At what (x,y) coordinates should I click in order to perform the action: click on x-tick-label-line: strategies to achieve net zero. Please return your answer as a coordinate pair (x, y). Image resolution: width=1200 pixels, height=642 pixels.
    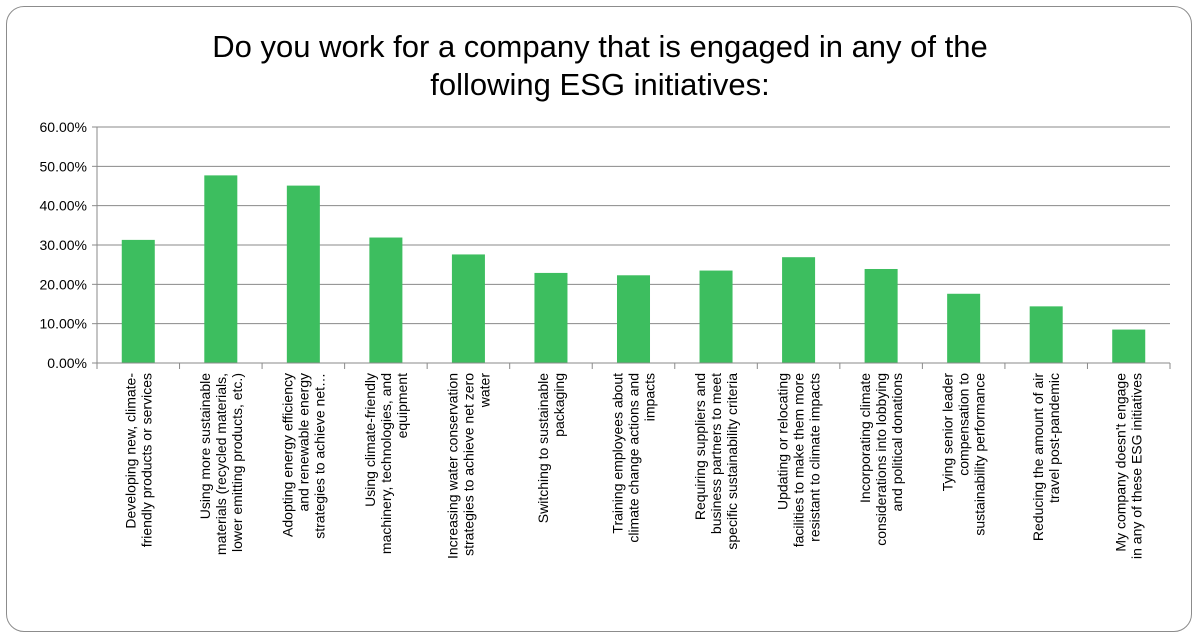
    Looking at the image, I should click on (468, 464).